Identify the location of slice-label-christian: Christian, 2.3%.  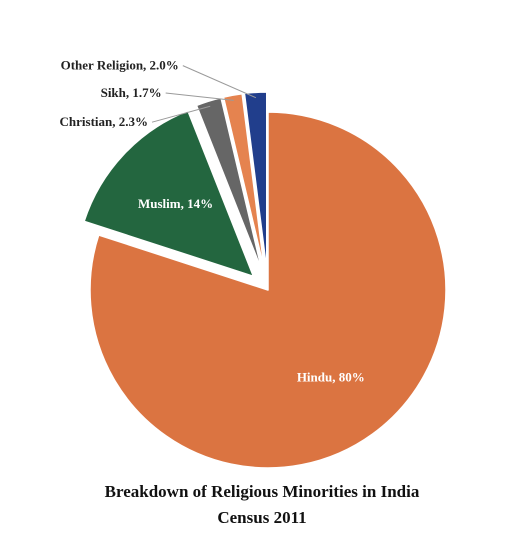
(104, 121).